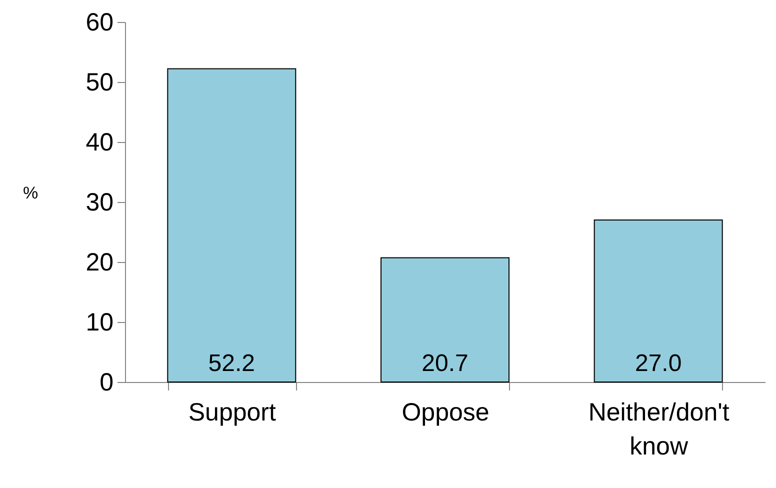 The image size is (776, 488). I want to click on x-tick-label: Oppose, so click(446, 412).